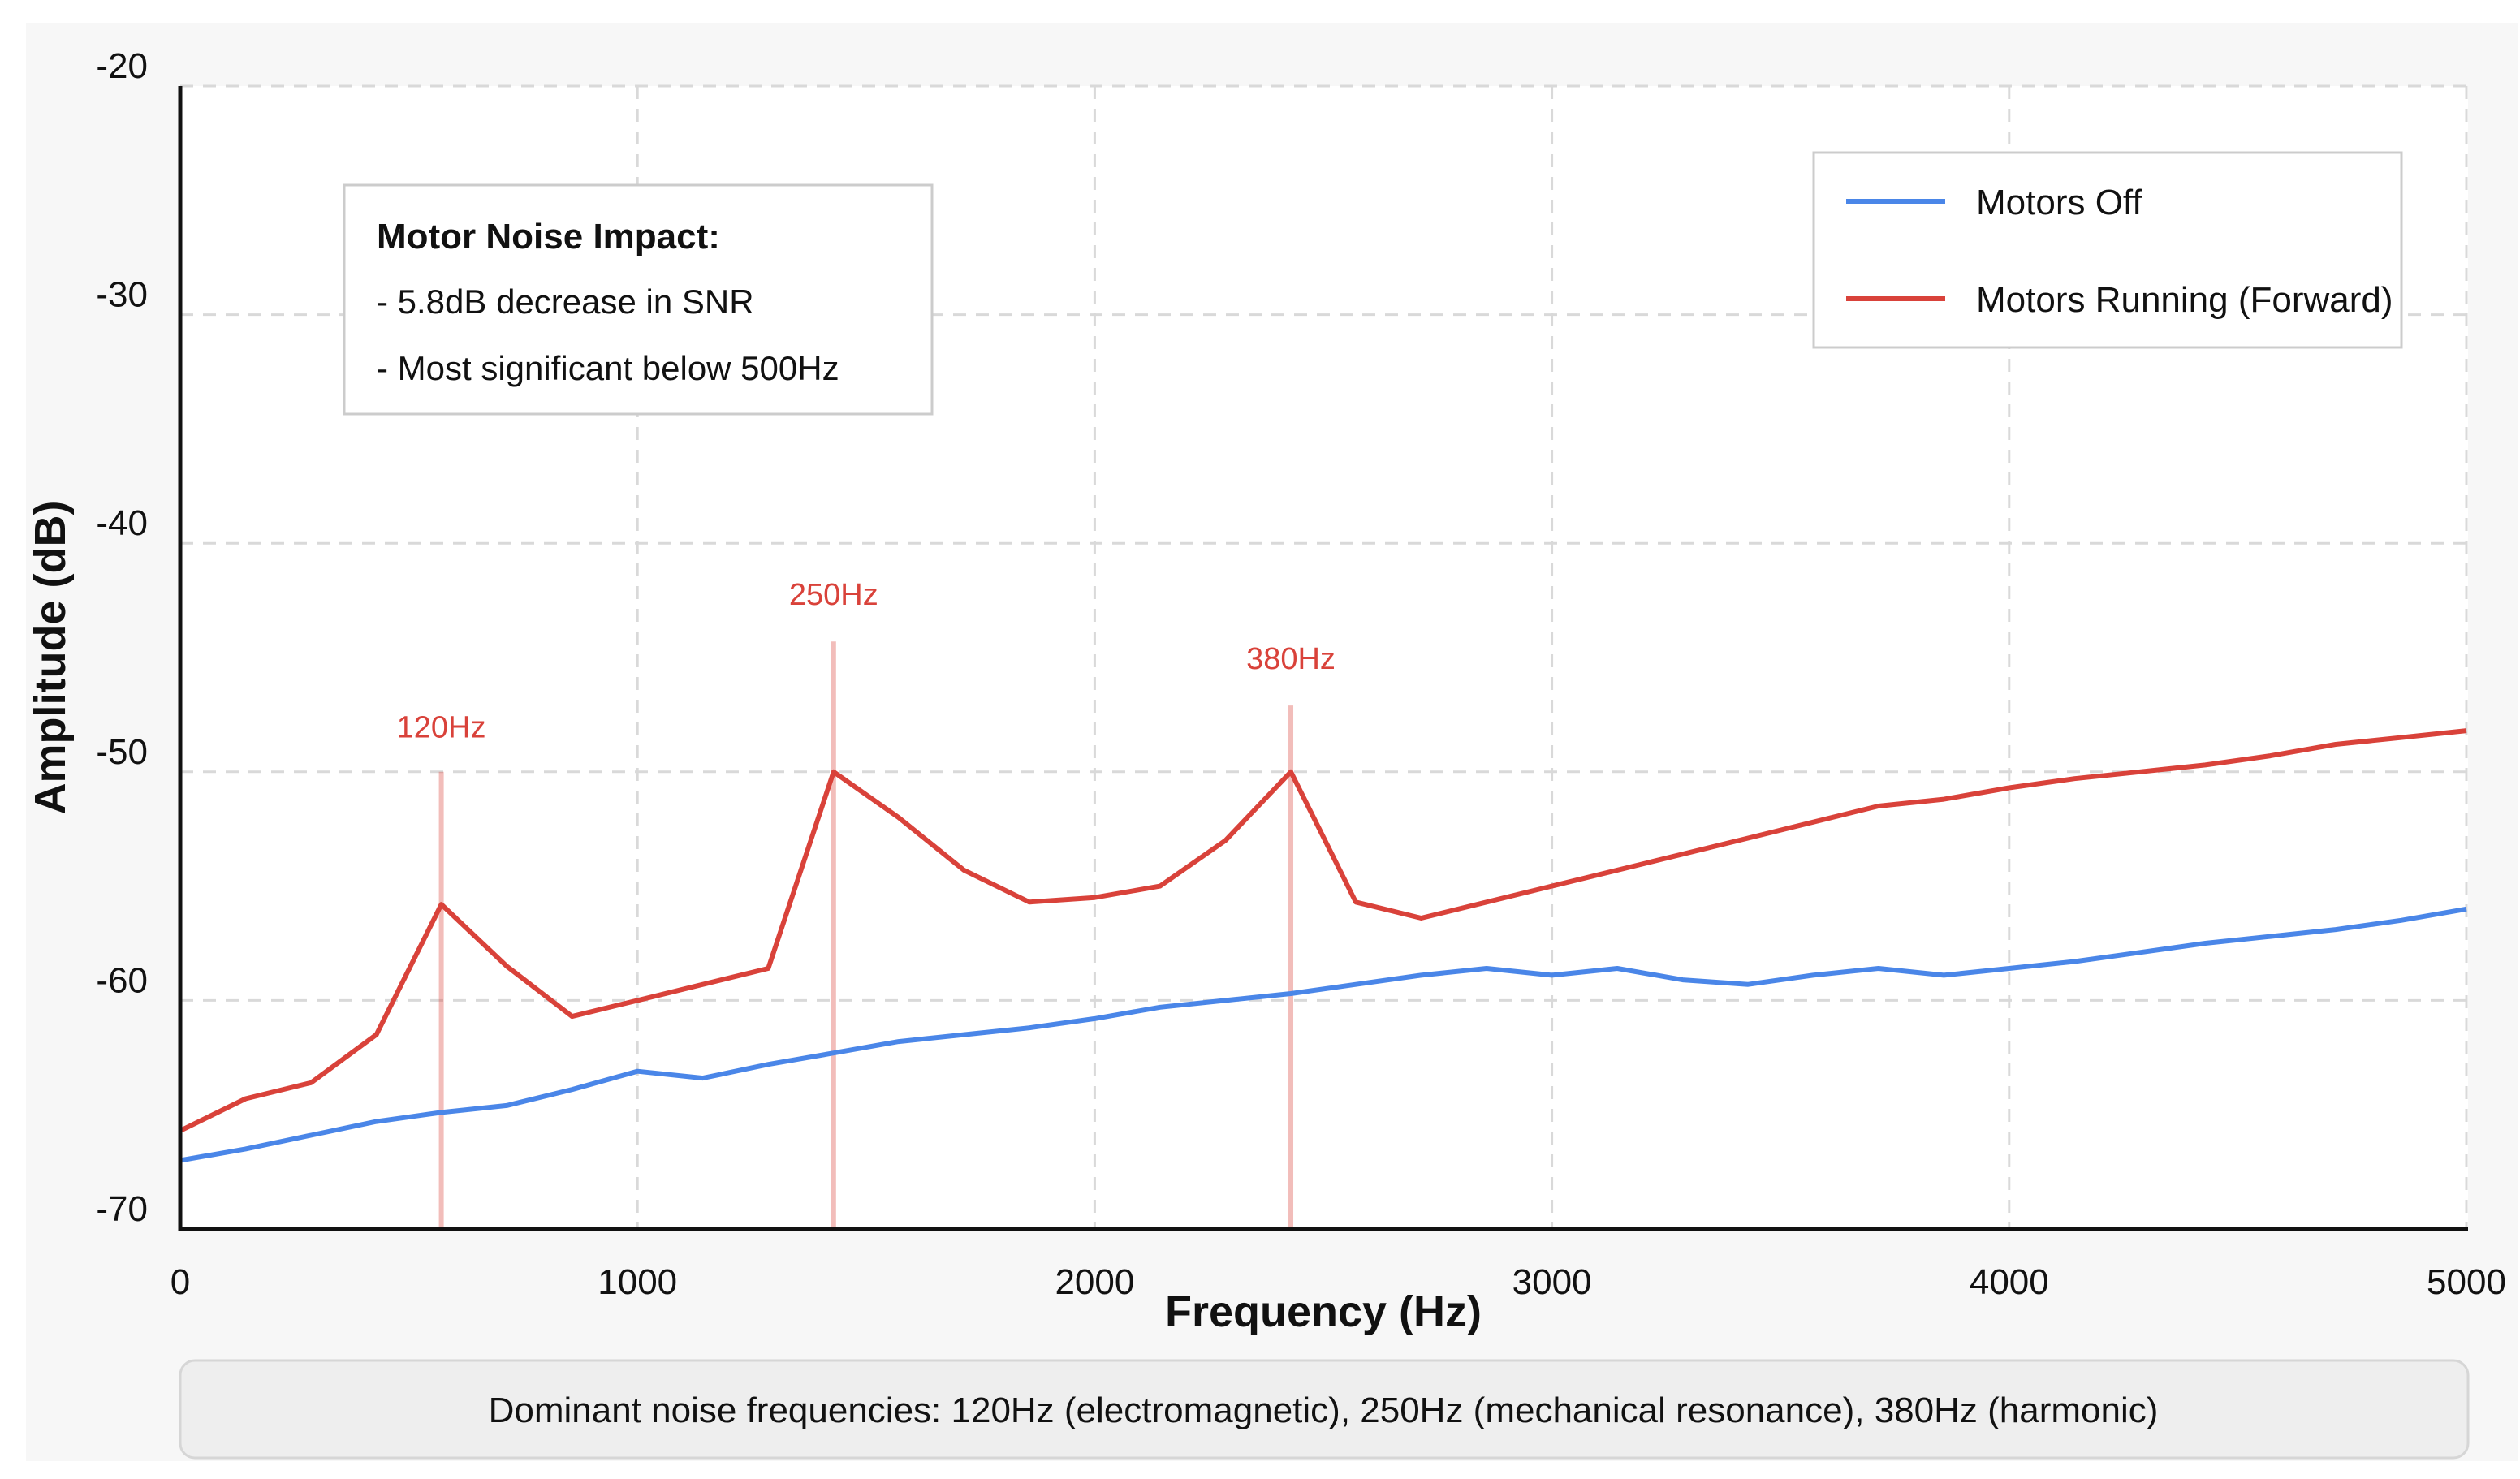 The height and width of the screenshot is (1479, 2520). I want to click on peak-label: 120Hz, so click(442, 728).